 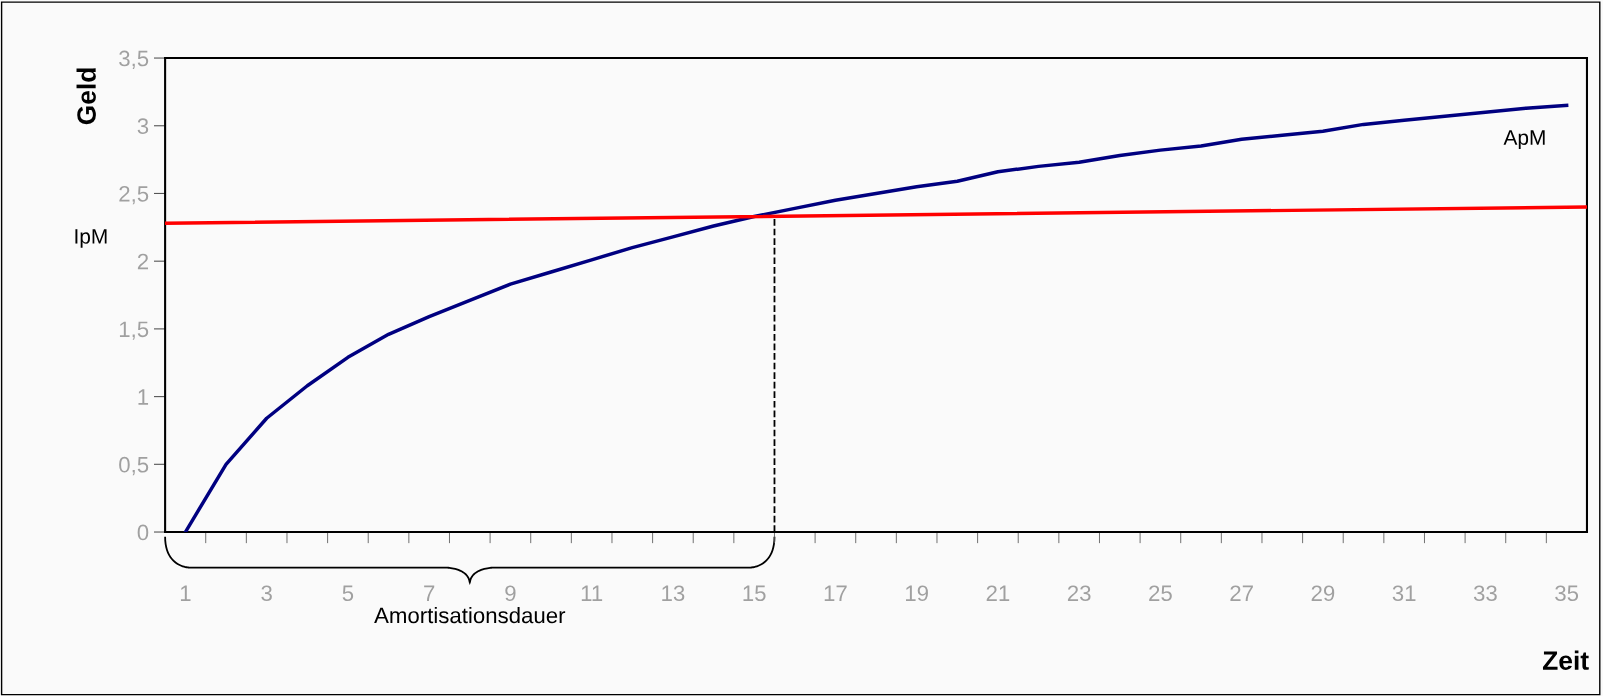 What do you see at coordinates (143, 126) in the screenshot?
I see `y-tick-label: 3` at bounding box center [143, 126].